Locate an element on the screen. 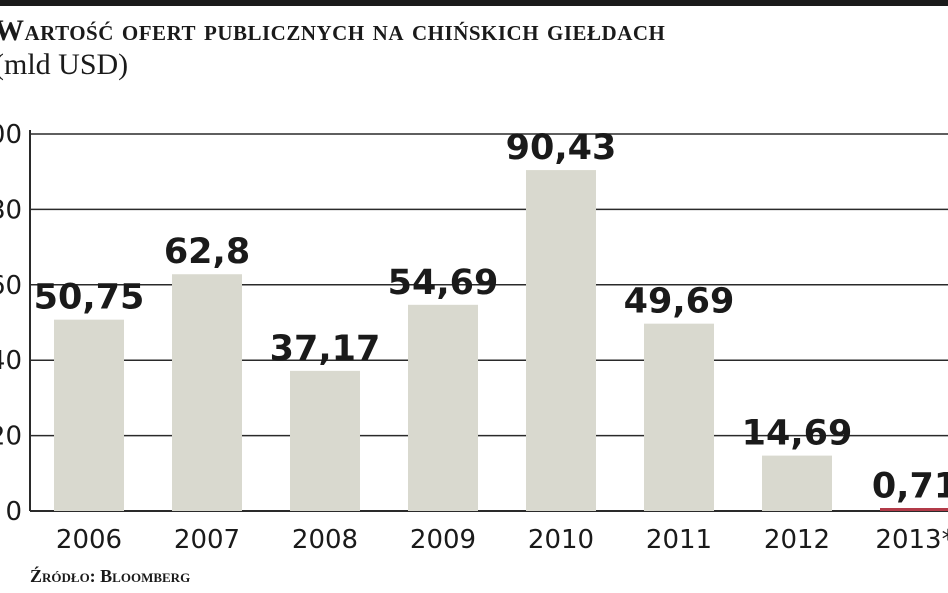 The image size is (948, 593). source-note: Źródło: Bloomberg is located at coordinates (110, 576).